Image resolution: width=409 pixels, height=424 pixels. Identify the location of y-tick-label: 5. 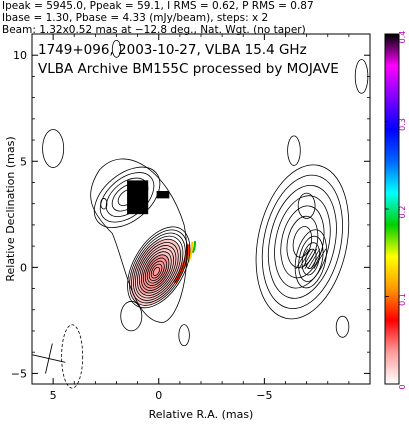
(23, 161).